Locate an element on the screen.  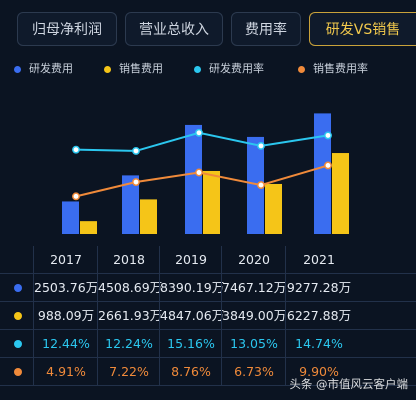
point-sales-ratio-2021 is located at coordinates (328, 165).